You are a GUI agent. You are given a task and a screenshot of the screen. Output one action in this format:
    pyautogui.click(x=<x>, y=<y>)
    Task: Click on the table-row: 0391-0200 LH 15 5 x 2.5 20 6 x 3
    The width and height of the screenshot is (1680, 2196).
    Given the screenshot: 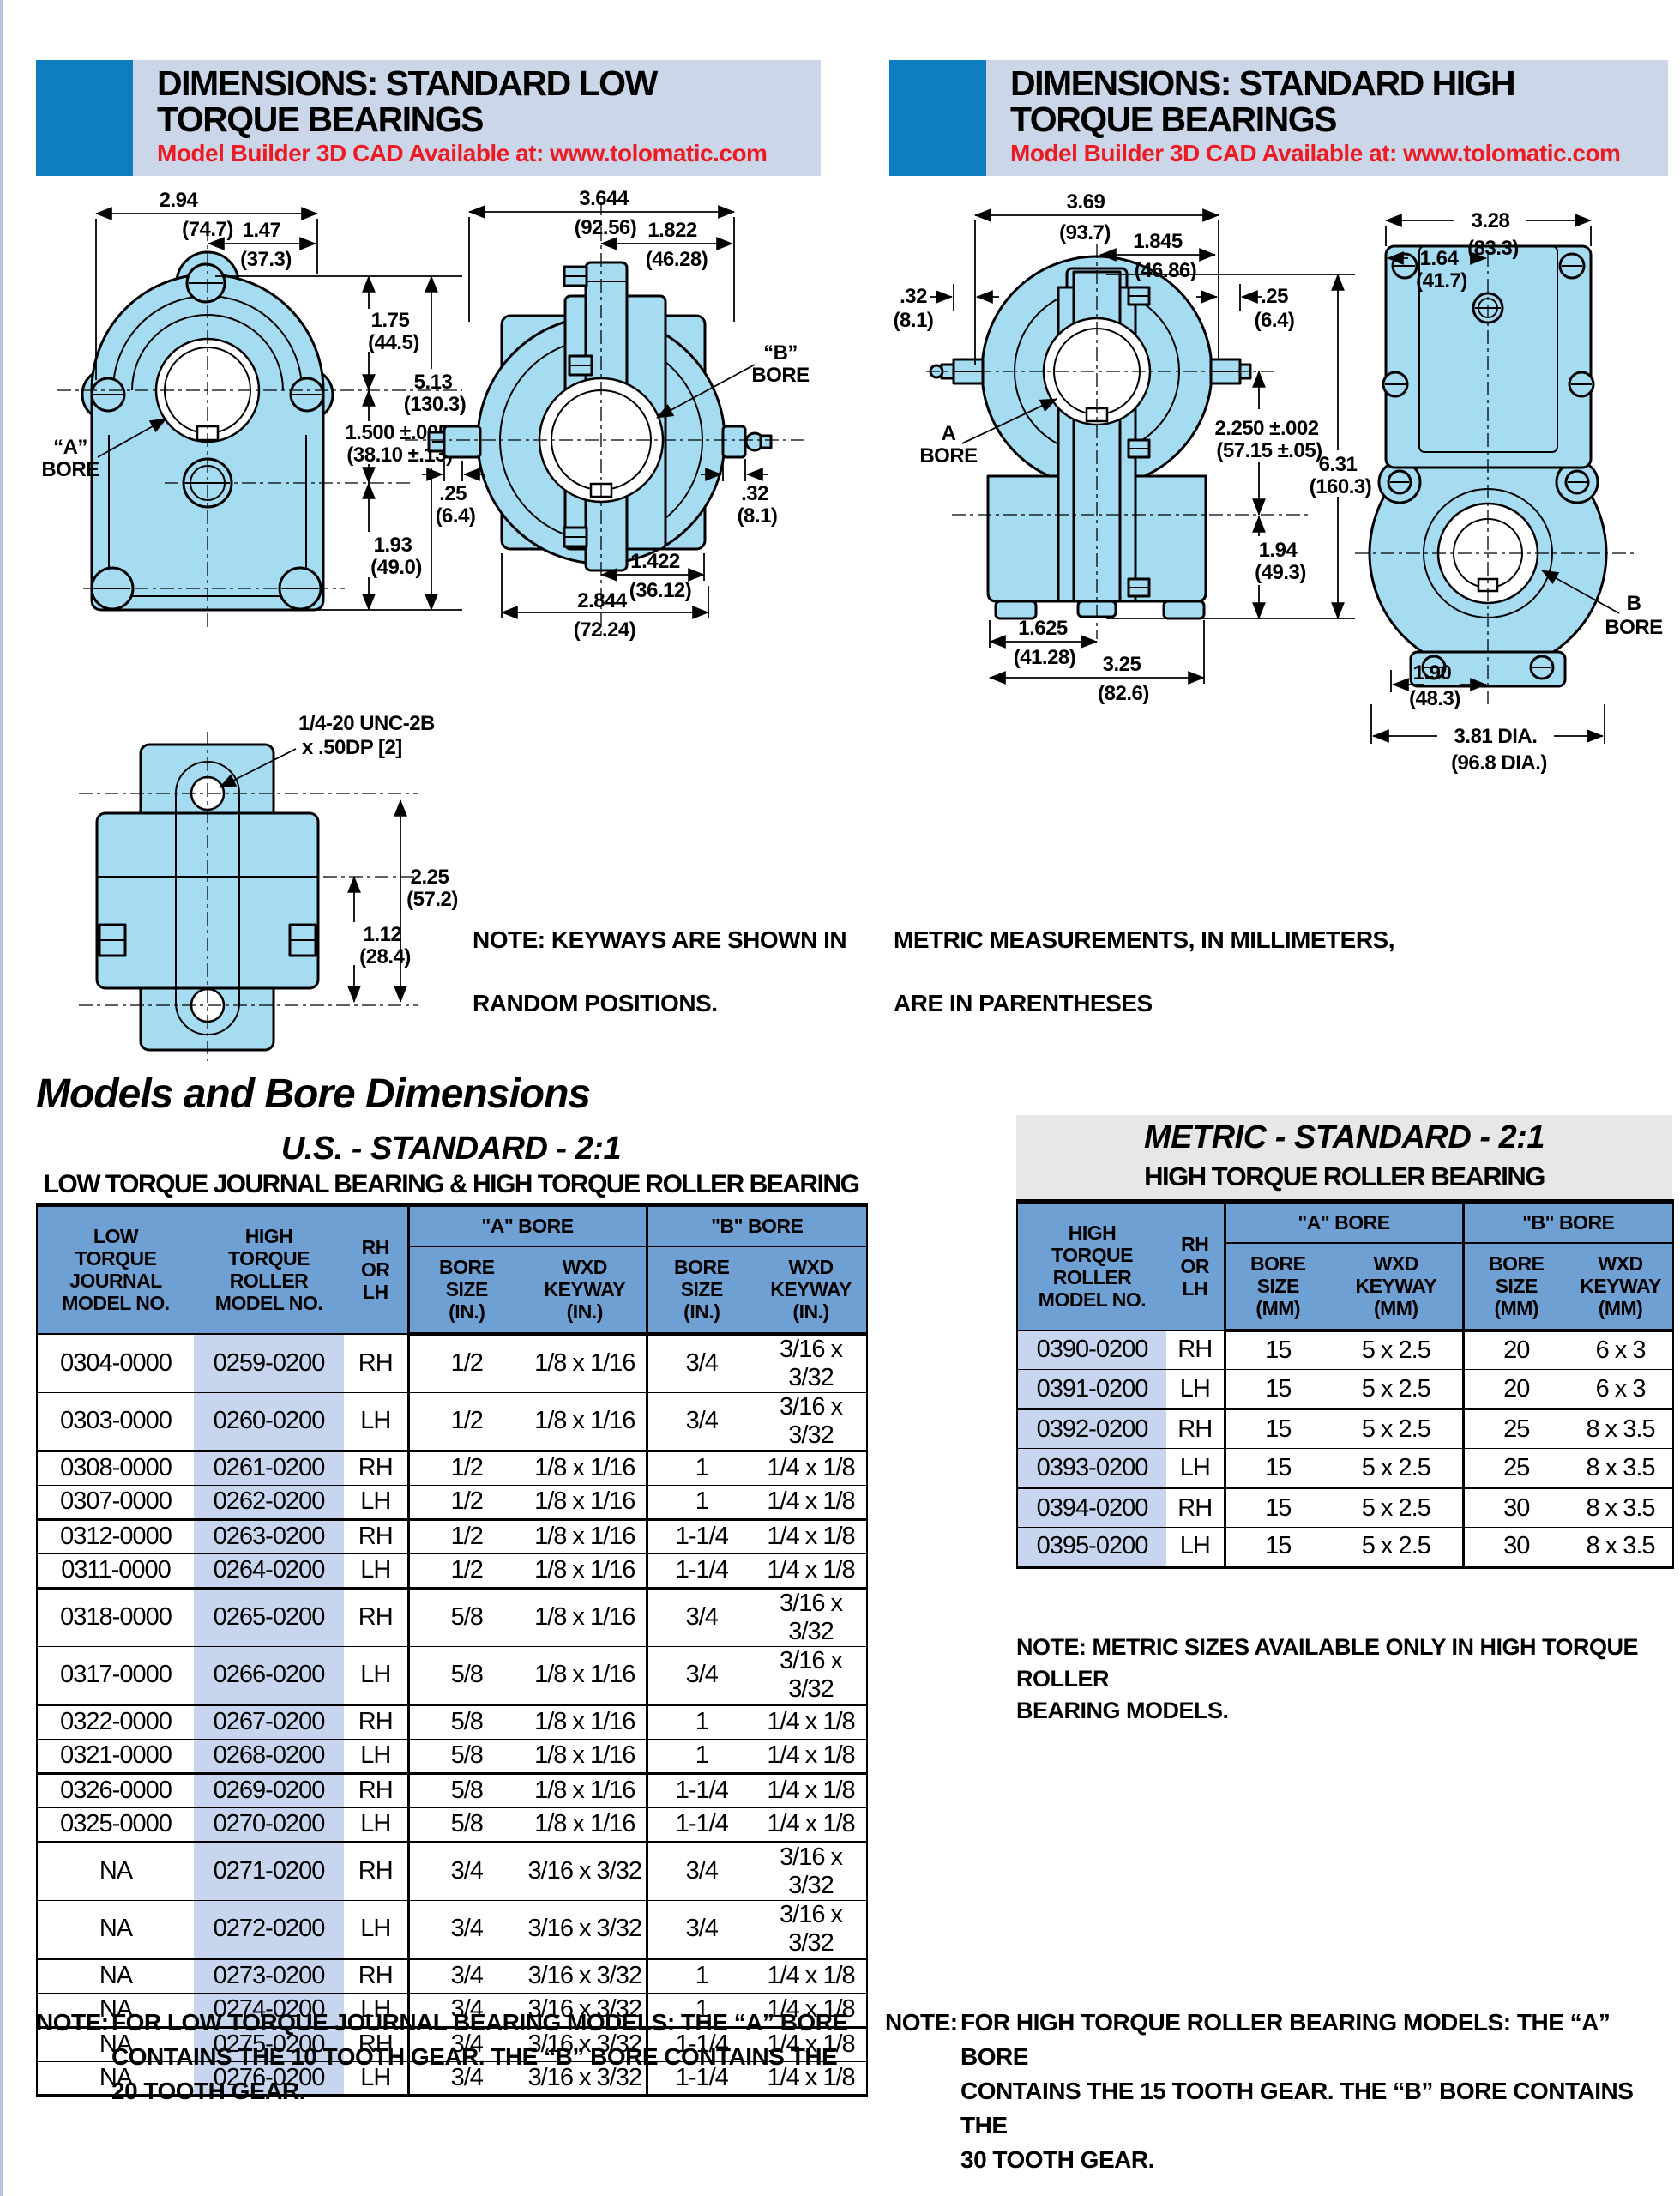 What is the action you would take?
    pyautogui.click(x=1345, y=1390)
    